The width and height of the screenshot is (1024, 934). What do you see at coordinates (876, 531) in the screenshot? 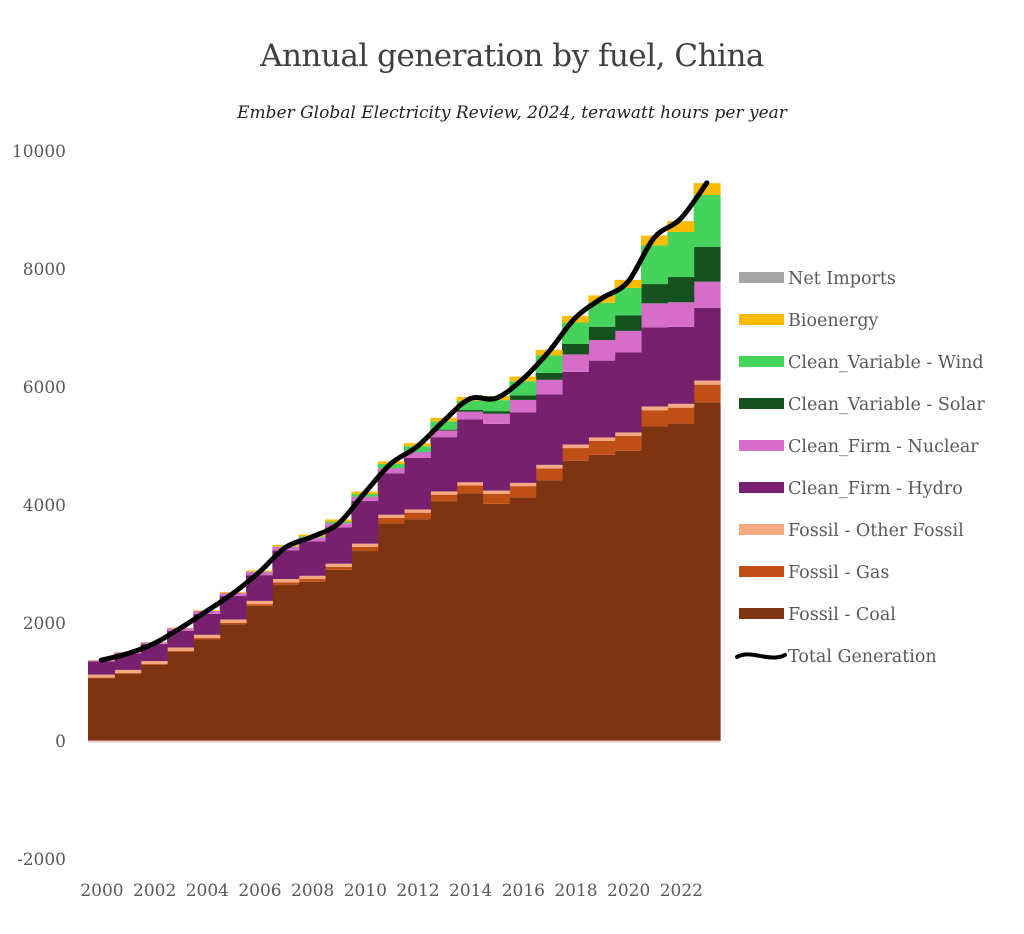
I see `legend-label: Fossil - Other Fossil` at bounding box center [876, 531].